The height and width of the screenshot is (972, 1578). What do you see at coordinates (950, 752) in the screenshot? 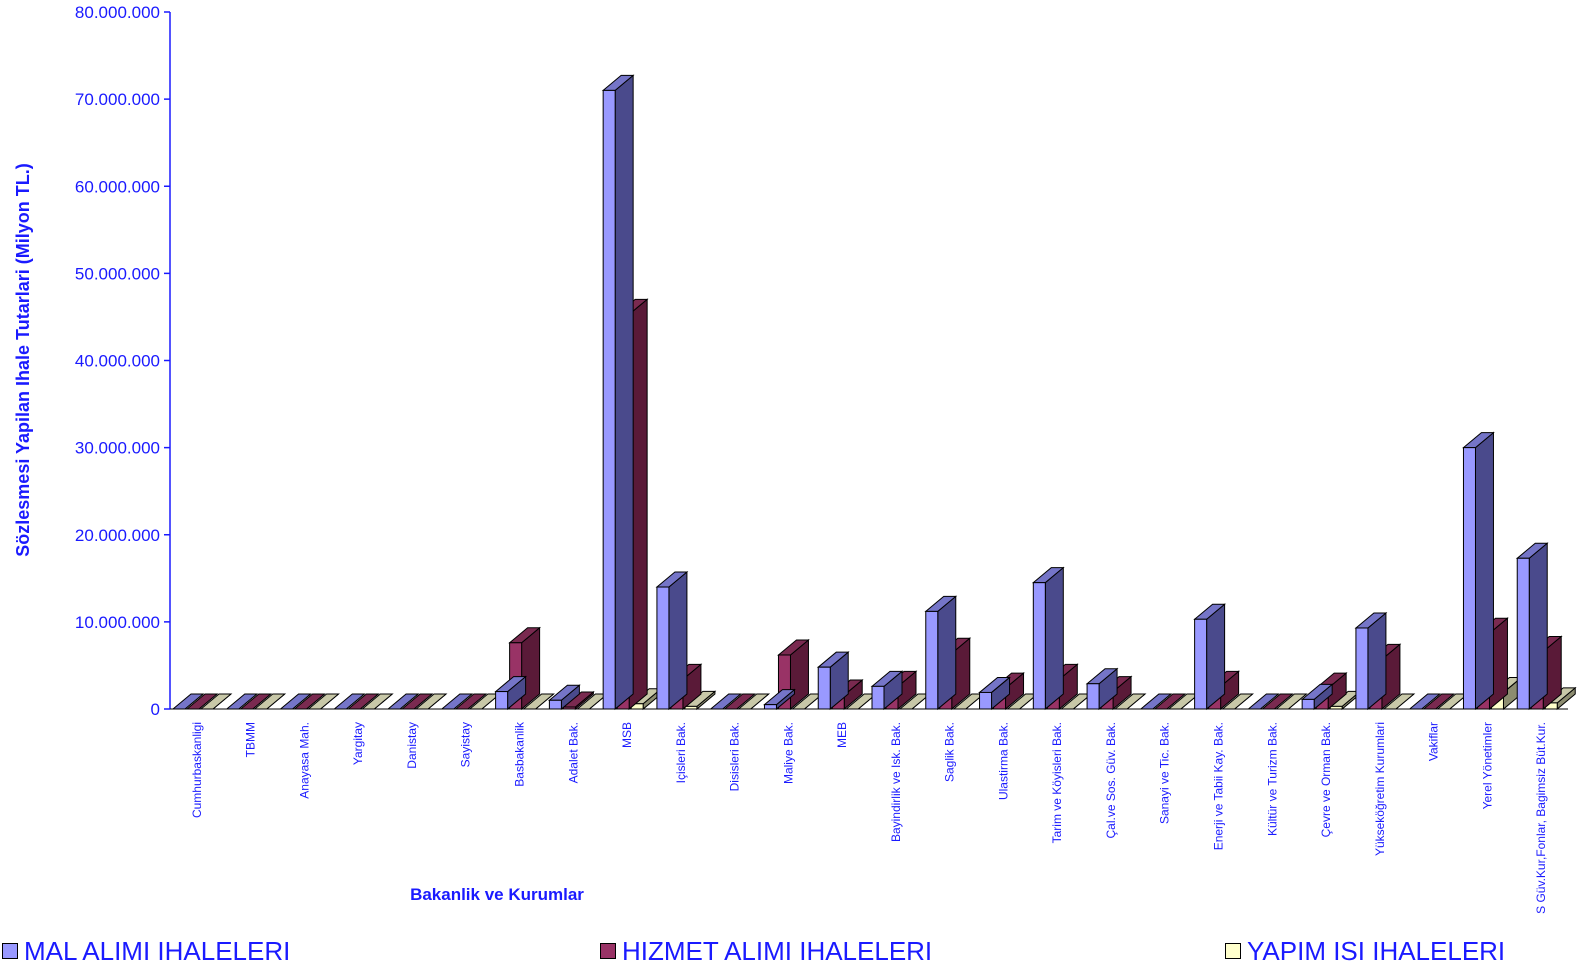
I see `x-tick-label: Saglik Bak.` at bounding box center [950, 752].